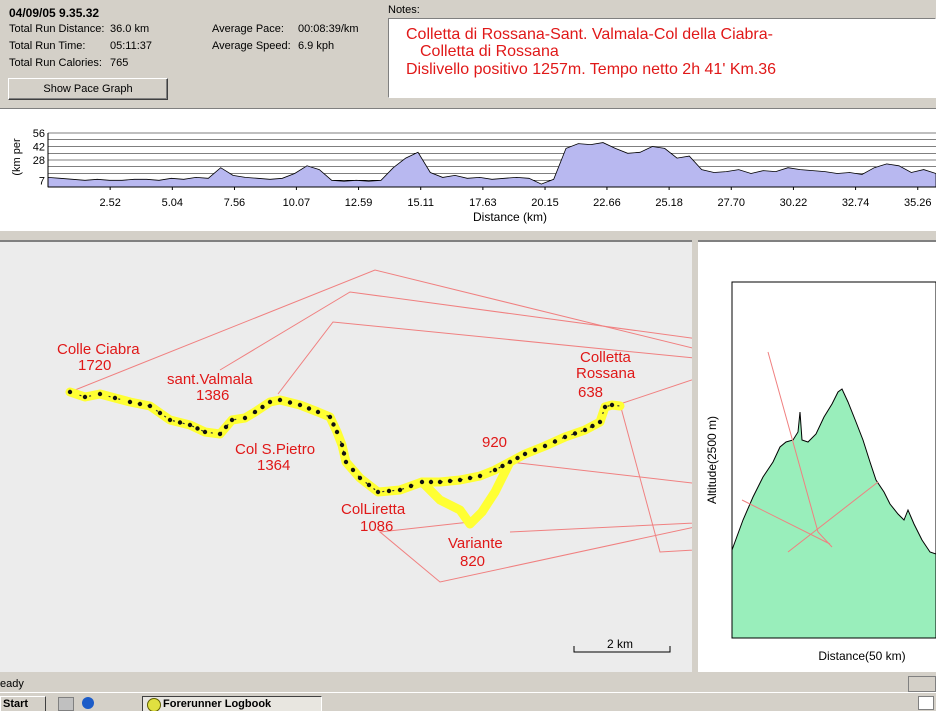 The width and height of the screenshot is (936, 711). I want to click on speed-y-axis-label: (km per, so click(17, 157).